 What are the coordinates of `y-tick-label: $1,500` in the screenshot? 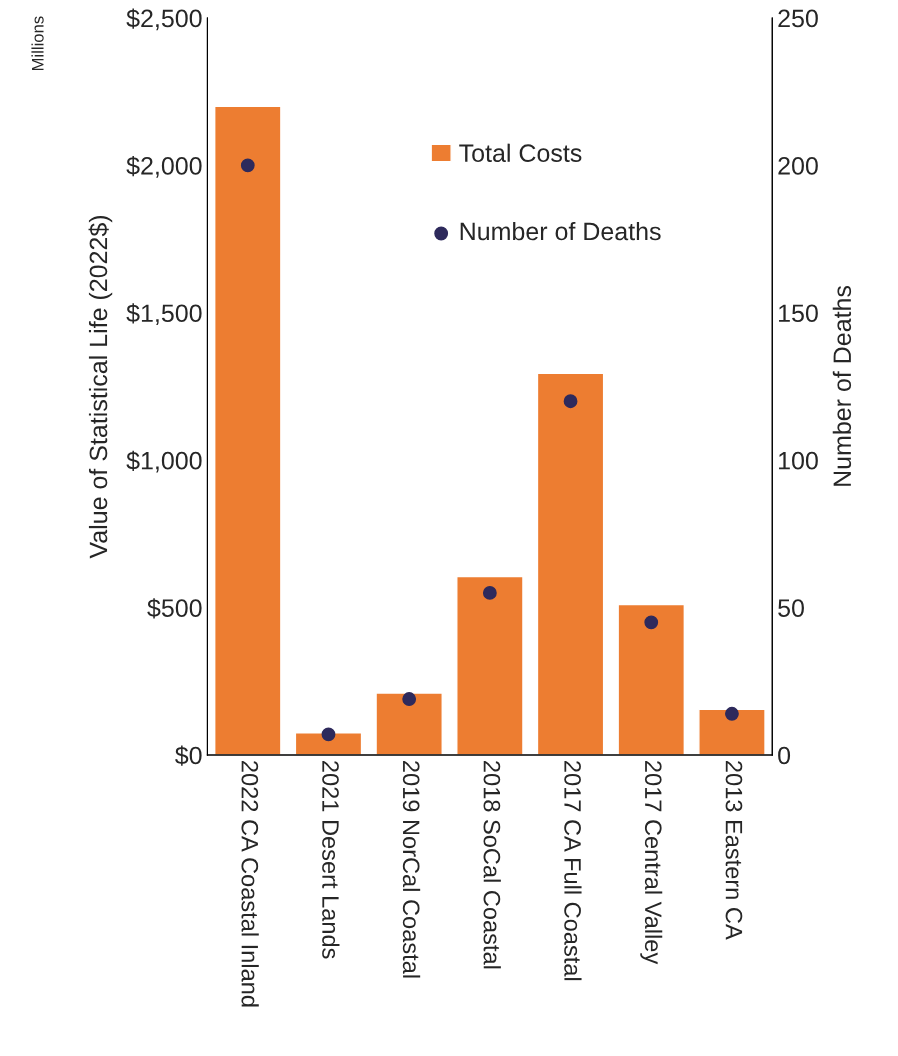 It's located at (164, 314).